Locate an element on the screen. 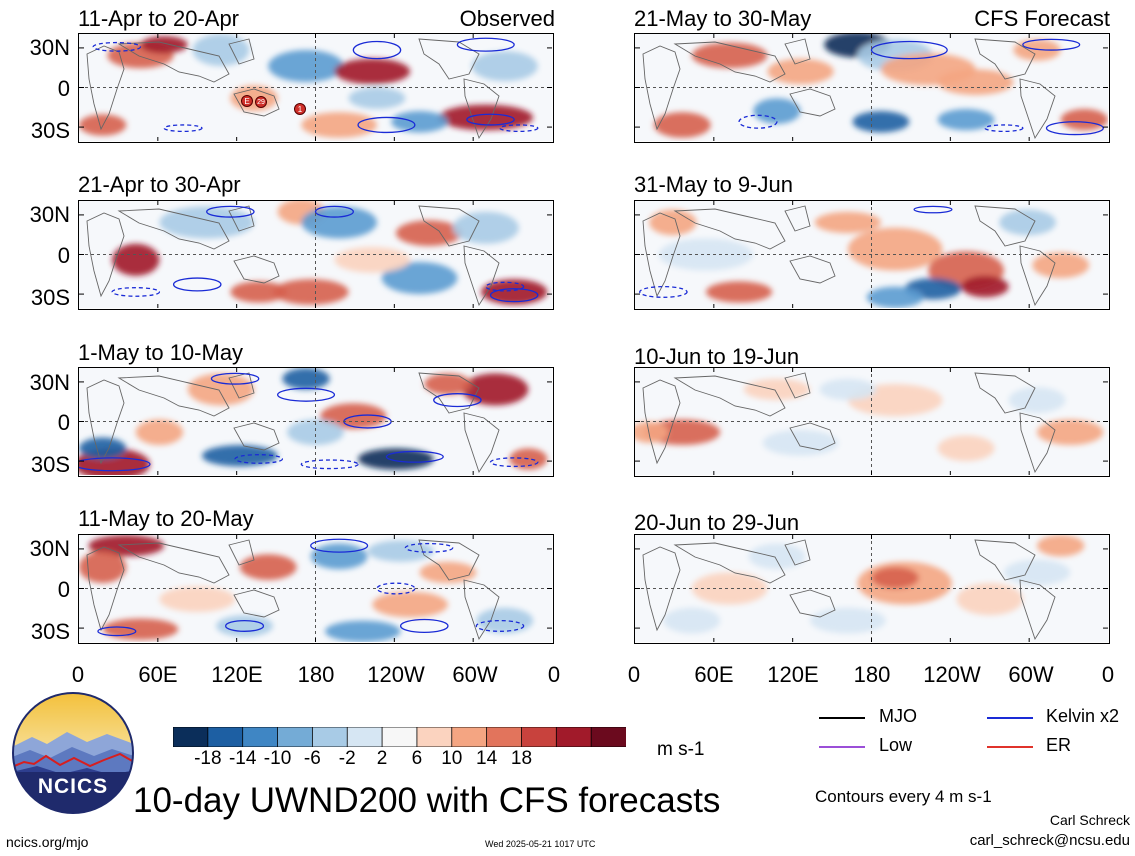  colorbar-units: m s-1 is located at coordinates (681, 749).